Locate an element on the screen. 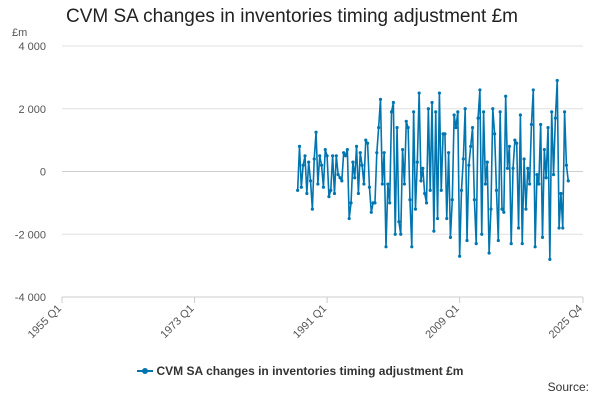 The image size is (600, 400). x-tick-label: 1991 Q1 is located at coordinates (310, 322).